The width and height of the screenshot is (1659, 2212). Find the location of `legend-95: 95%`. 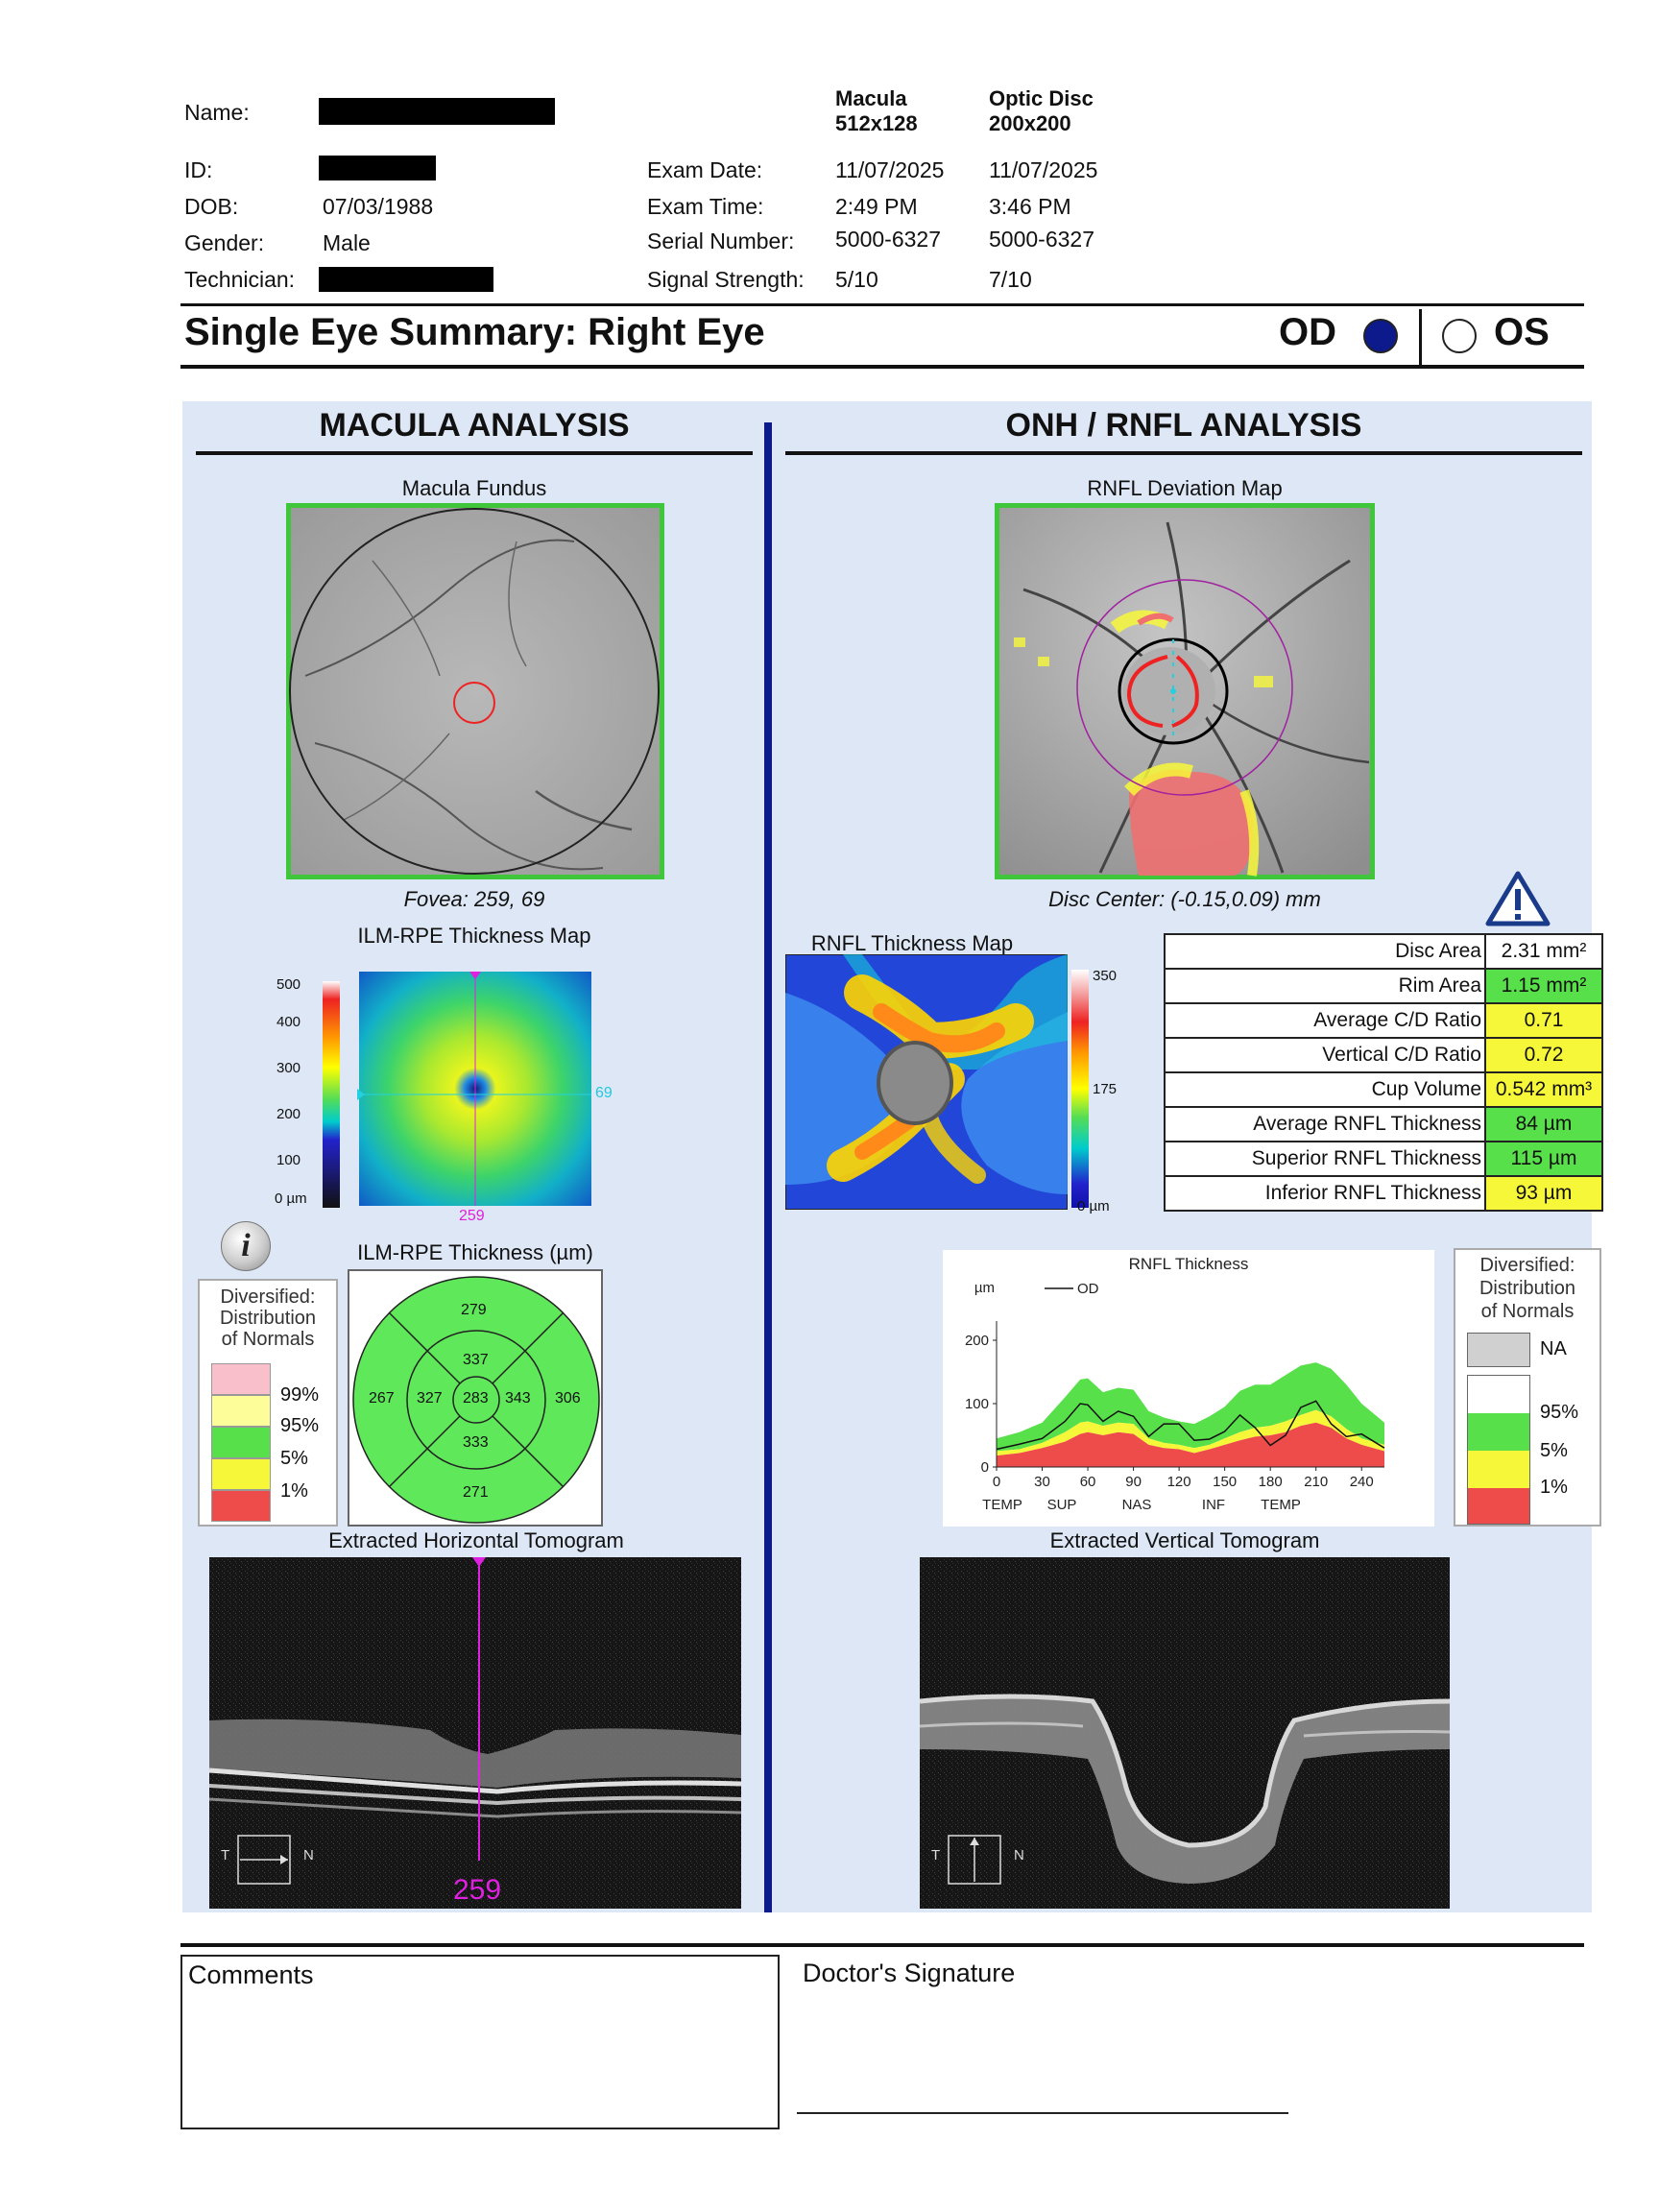

legend-95: 95% is located at coordinates (300, 1426).